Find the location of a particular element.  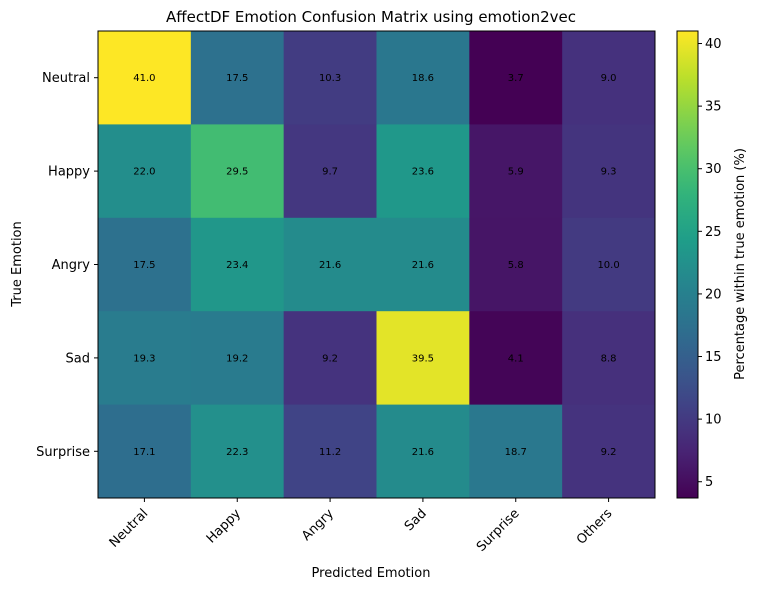

heatmap-cell-label: 9.0 is located at coordinates (609, 78).